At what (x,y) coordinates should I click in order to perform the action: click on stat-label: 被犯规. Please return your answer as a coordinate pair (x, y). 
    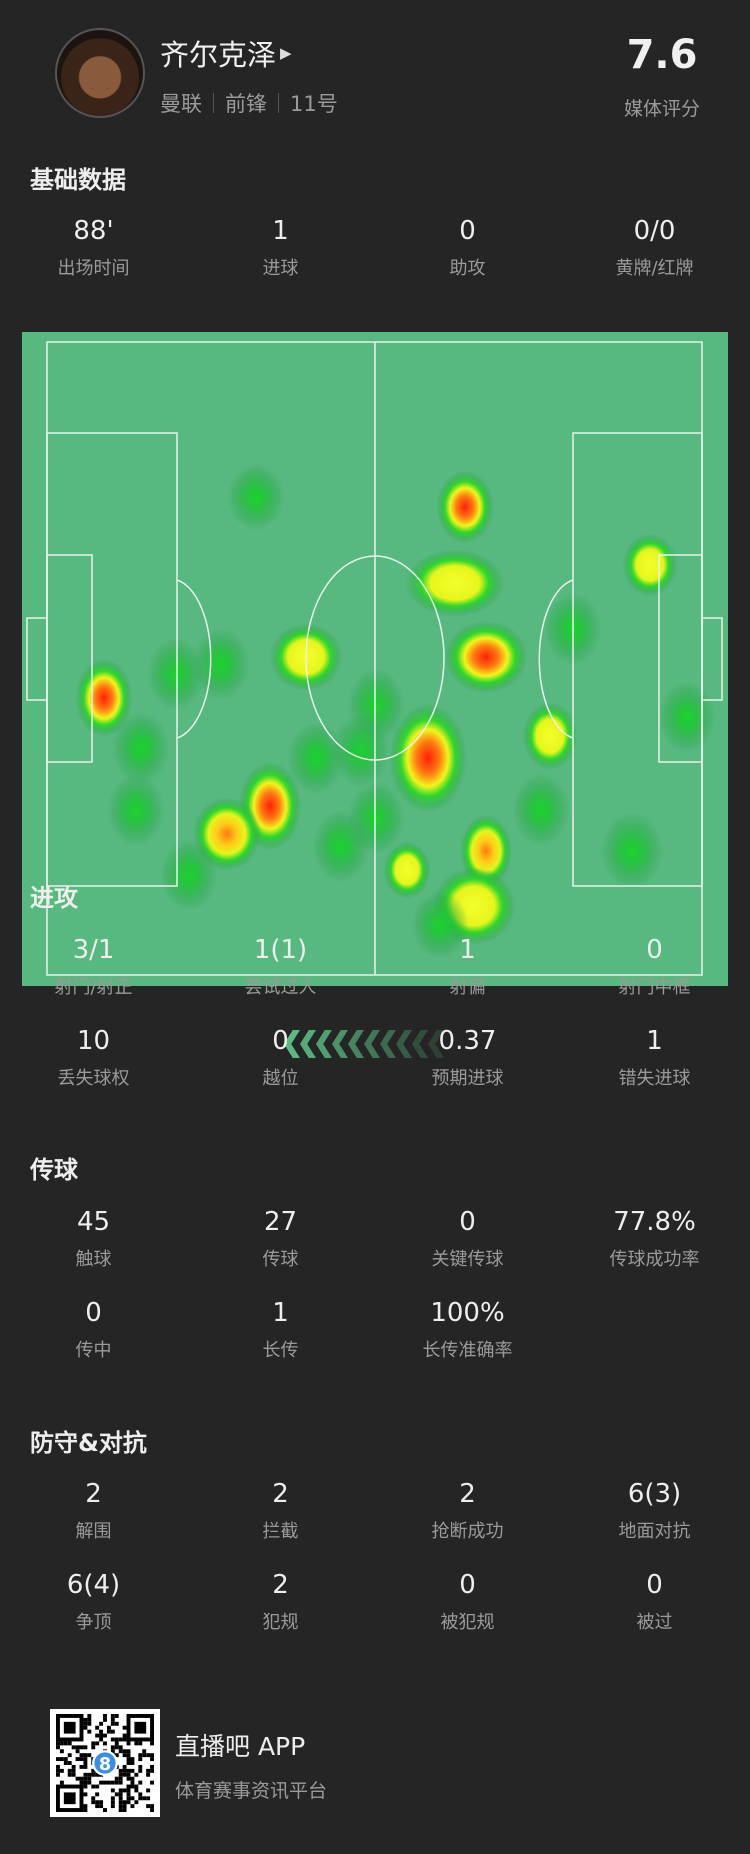
    Looking at the image, I should click on (467, 1622).